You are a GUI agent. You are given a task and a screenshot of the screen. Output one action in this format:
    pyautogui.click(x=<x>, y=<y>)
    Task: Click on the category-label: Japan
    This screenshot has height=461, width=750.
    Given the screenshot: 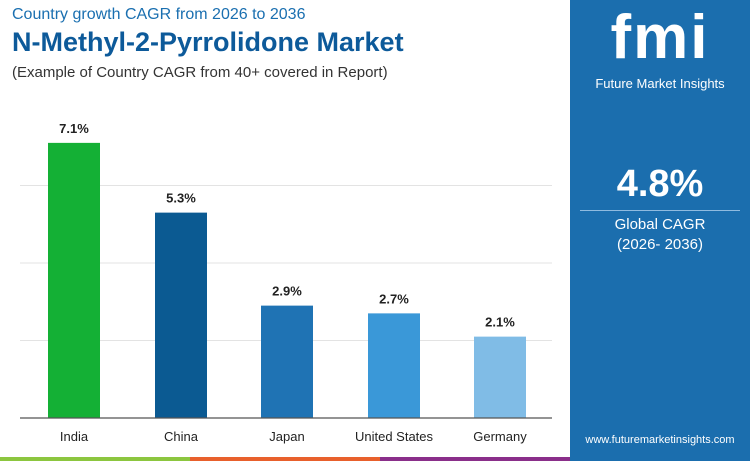 What is the action you would take?
    pyautogui.click(x=286, y=436)
    